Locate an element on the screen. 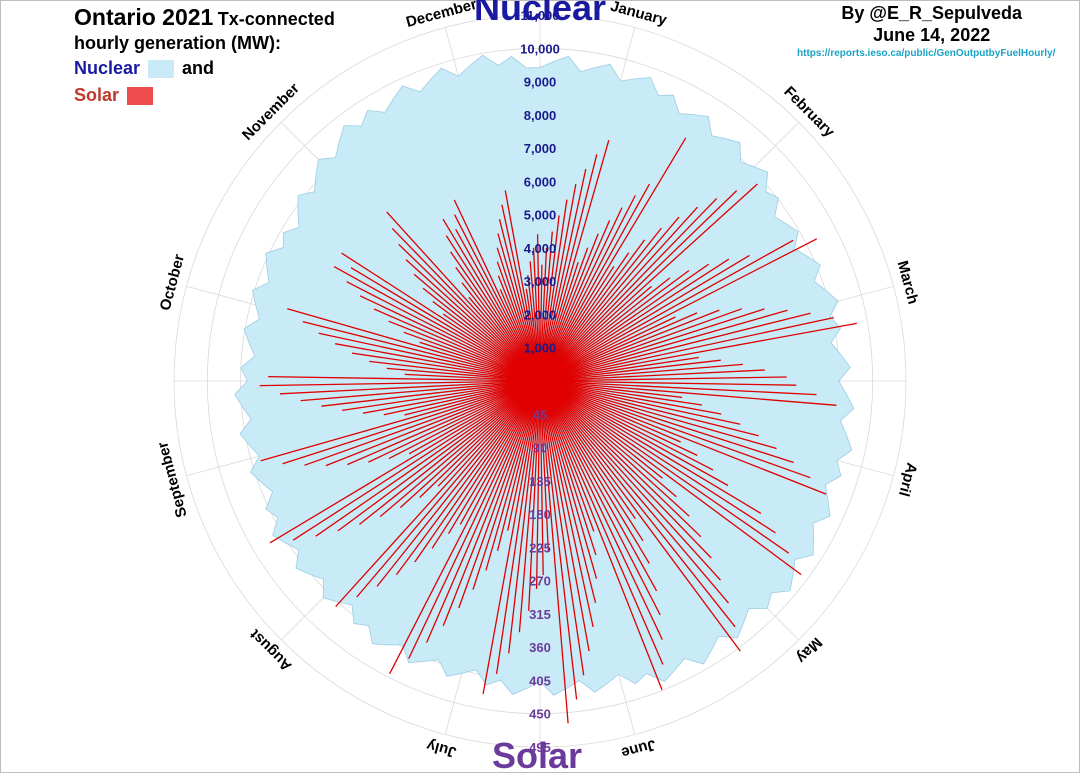 The width and height of the screenshot is (1080, 773). month-label: October is located at coordinates (172, 282).